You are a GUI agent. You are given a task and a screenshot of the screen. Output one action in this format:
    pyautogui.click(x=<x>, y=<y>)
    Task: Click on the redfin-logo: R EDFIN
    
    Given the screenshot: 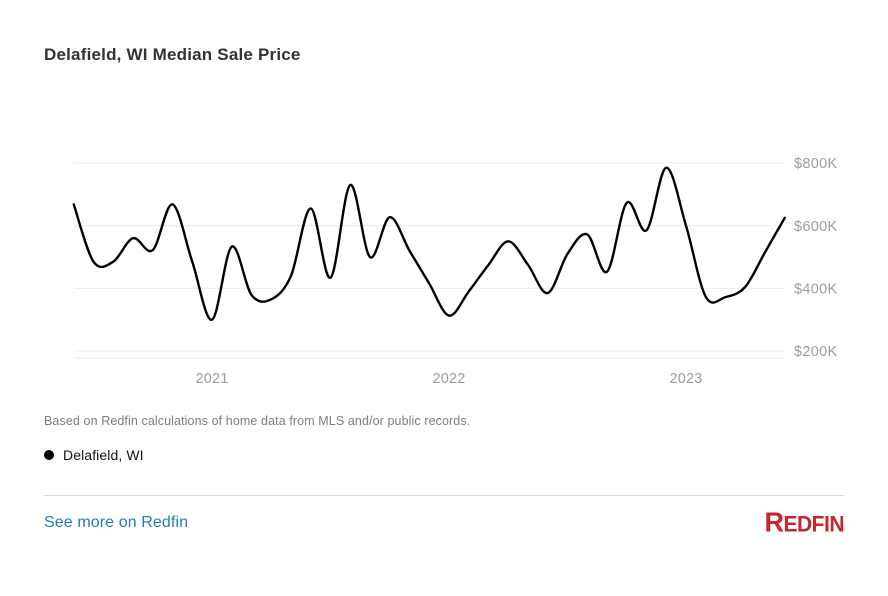 What is the action you would take?
    pyautogui.click(x=805, y=522)
    